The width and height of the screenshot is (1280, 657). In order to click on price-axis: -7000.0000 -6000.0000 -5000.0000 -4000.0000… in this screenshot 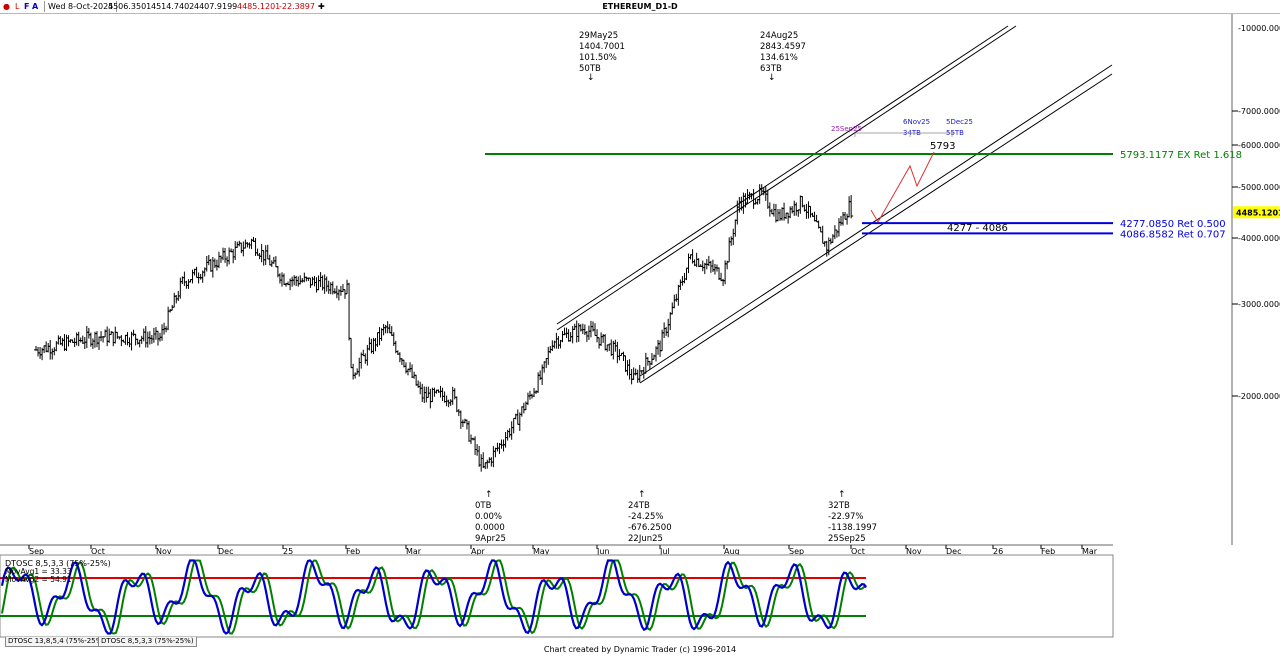, I will do `click(1256, 212)`.